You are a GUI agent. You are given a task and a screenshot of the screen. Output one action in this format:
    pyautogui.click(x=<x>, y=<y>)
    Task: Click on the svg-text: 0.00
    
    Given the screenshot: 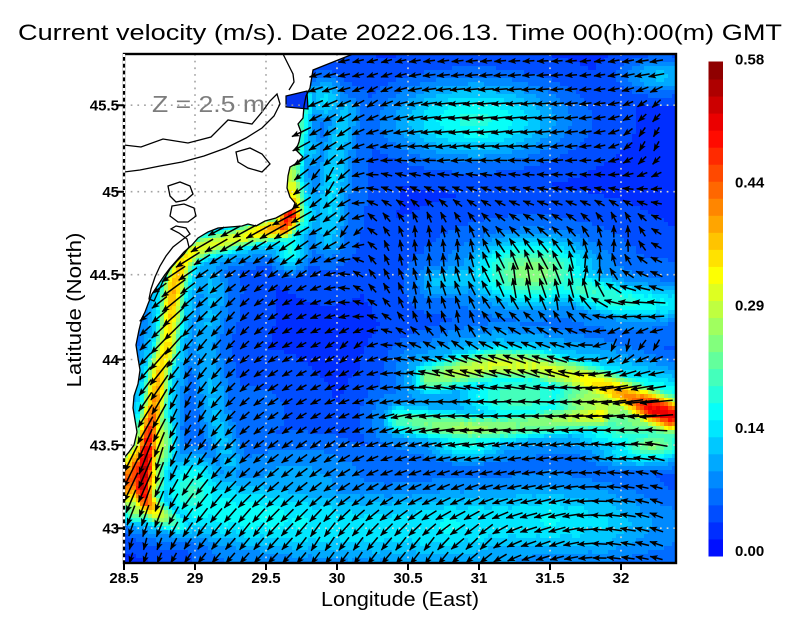 What is the action you would take?
    pyautogui.click(x=749, y=551)
    